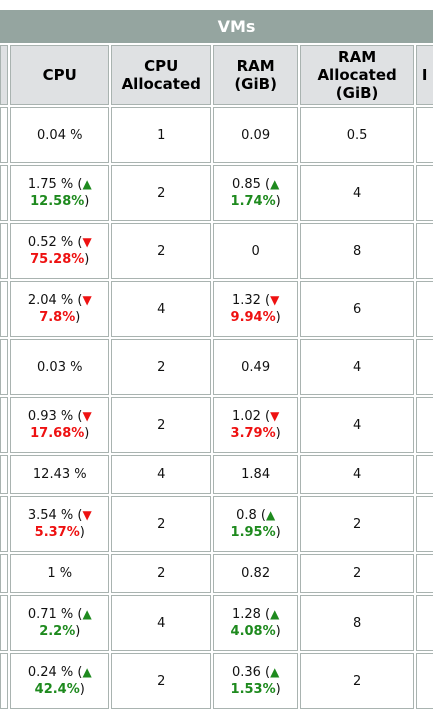 This screenshot has height=725, width=433. Describe the element at coordinates (55, 614) in the screenshot. I see `cpu-value: 0.71 % (` at that location.